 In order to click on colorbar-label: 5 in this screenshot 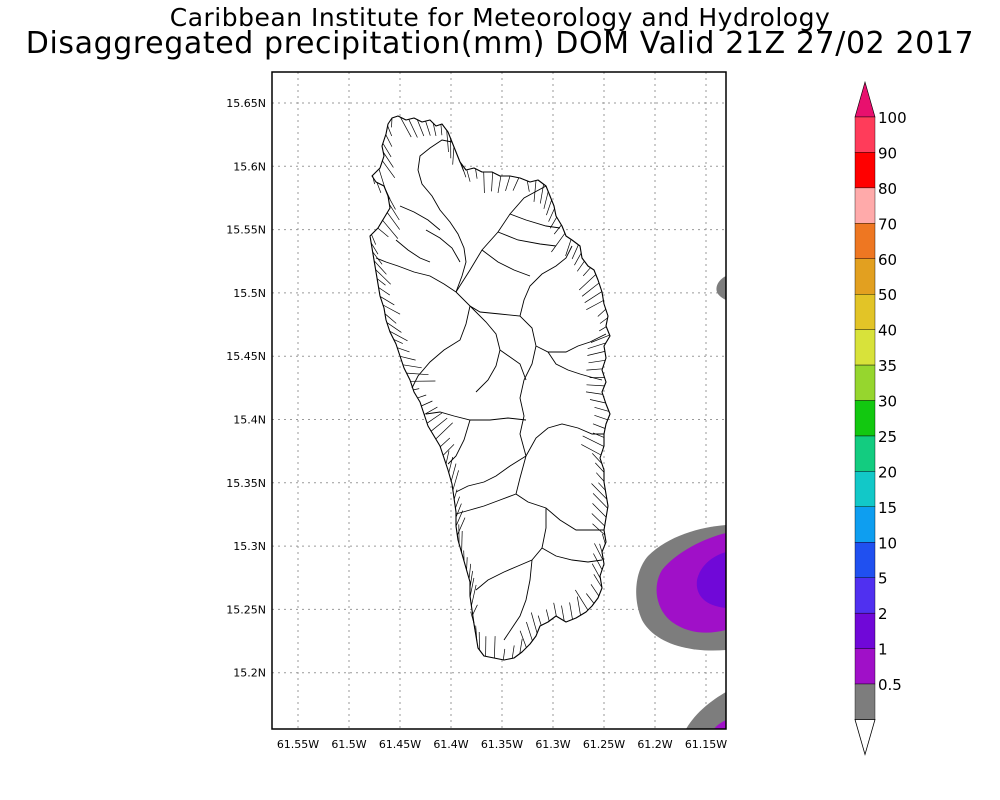, I will do `click(883, 579)`.